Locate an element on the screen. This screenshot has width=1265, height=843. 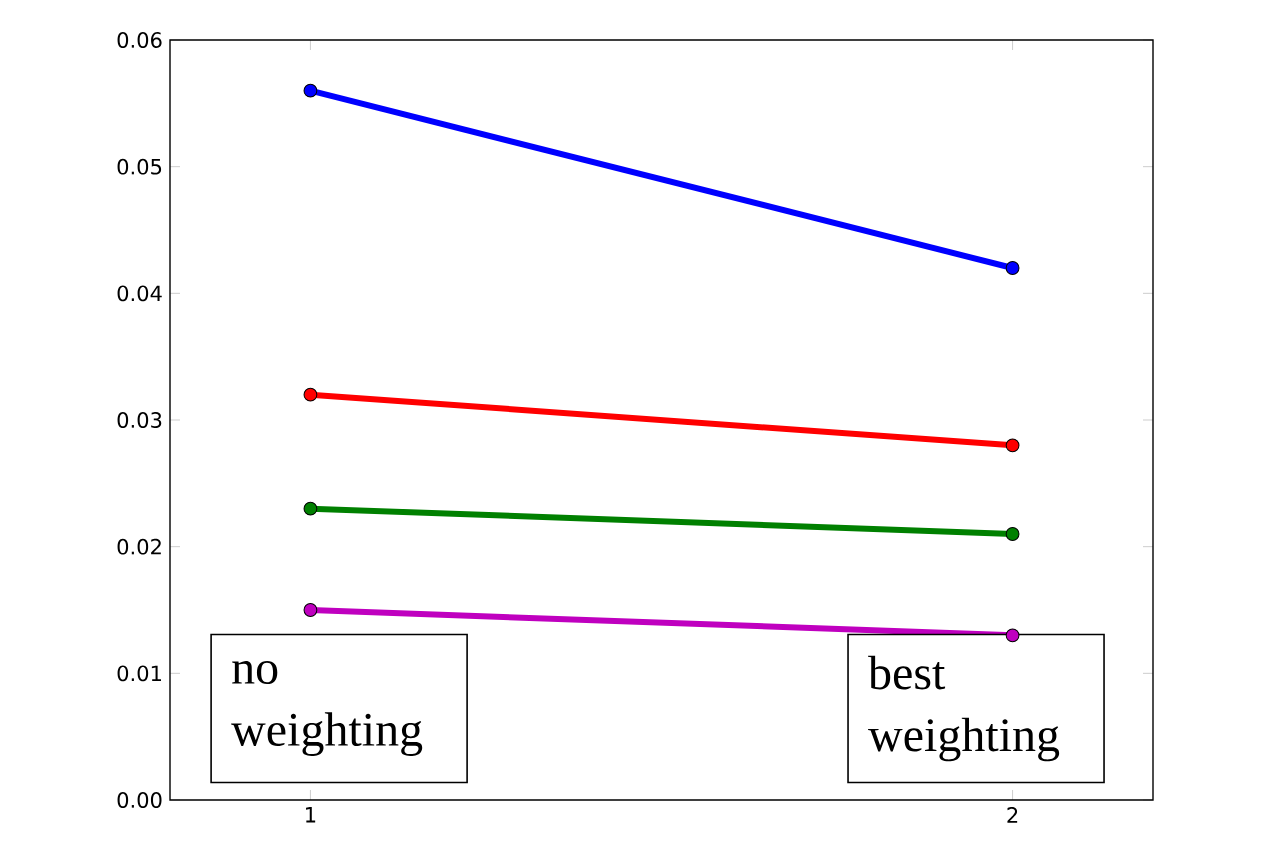
y-tick-label: 0.03 is located at coordinates (139, 420).